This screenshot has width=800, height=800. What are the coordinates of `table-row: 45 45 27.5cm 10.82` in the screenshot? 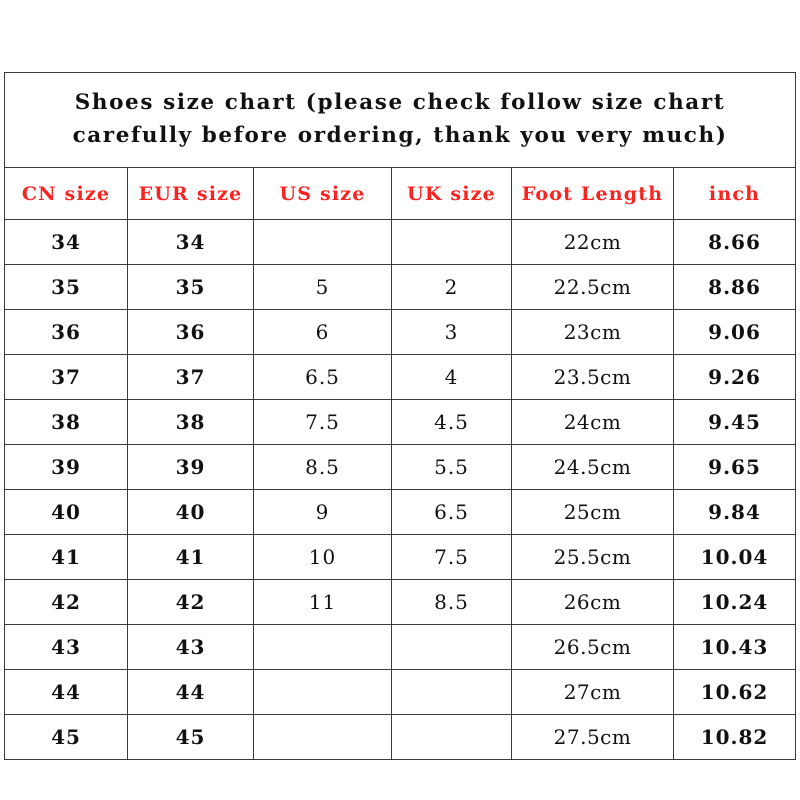 It's located at (400, 737).